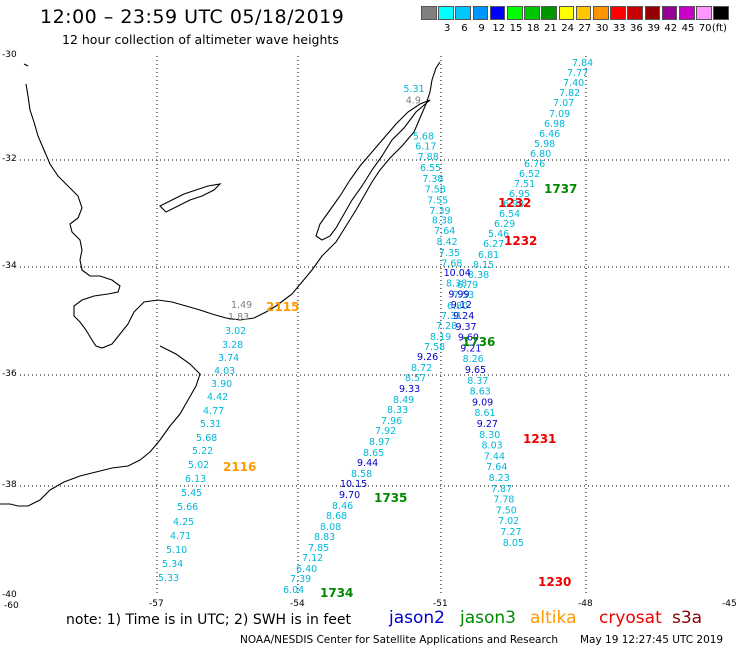 Image resolution: width=740 pixels, height=650 pixels. Describe the element at coordinates (467, 285) in the screenshot. I see `wave-height-value: 6.79` at that location.